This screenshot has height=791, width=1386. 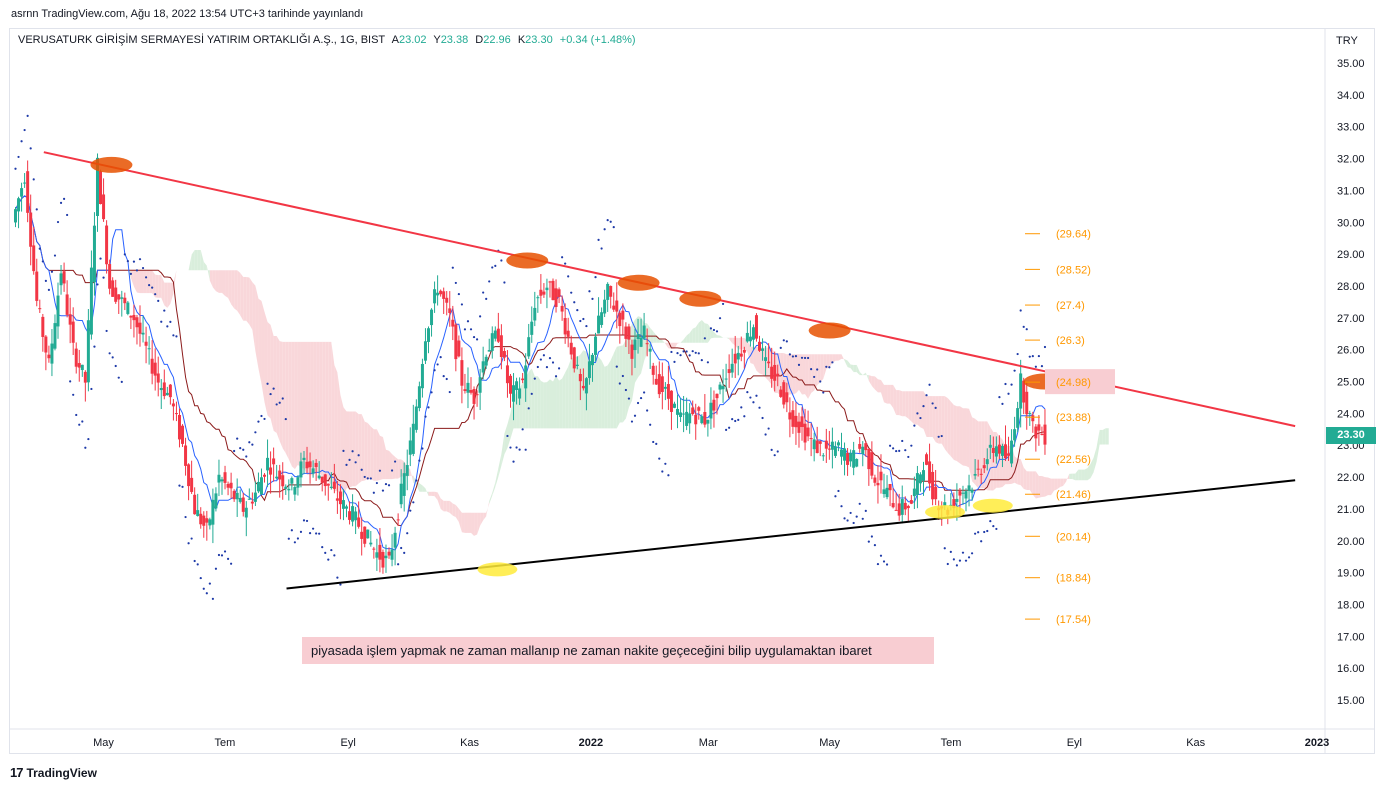 What do you see at coordinates (708, 743) in the screenshot?
I see `x-tick-label: Mar` at bounding box center [708, 743].